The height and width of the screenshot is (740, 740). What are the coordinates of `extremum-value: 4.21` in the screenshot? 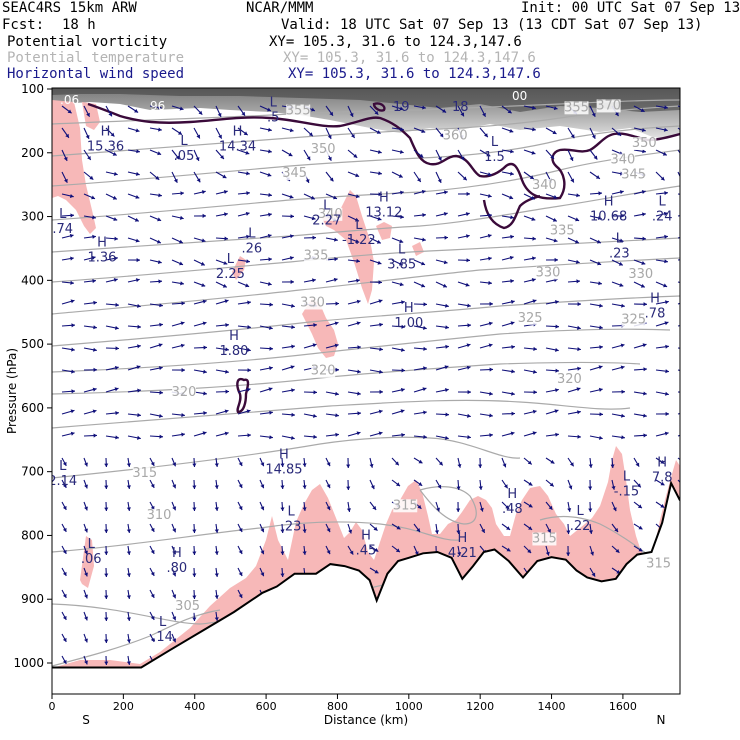 It's located at (462, 553).